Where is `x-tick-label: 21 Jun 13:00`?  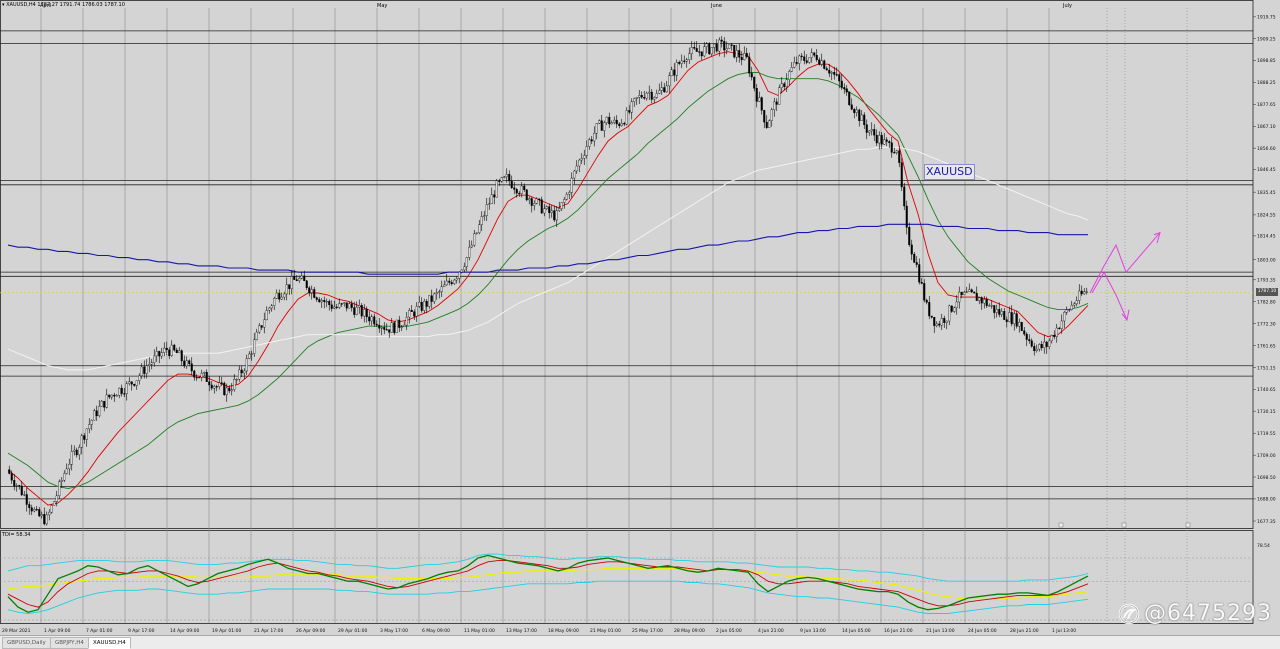
x-tick-label: 21 Jun 13:00 is located at coordinates (940, 631).